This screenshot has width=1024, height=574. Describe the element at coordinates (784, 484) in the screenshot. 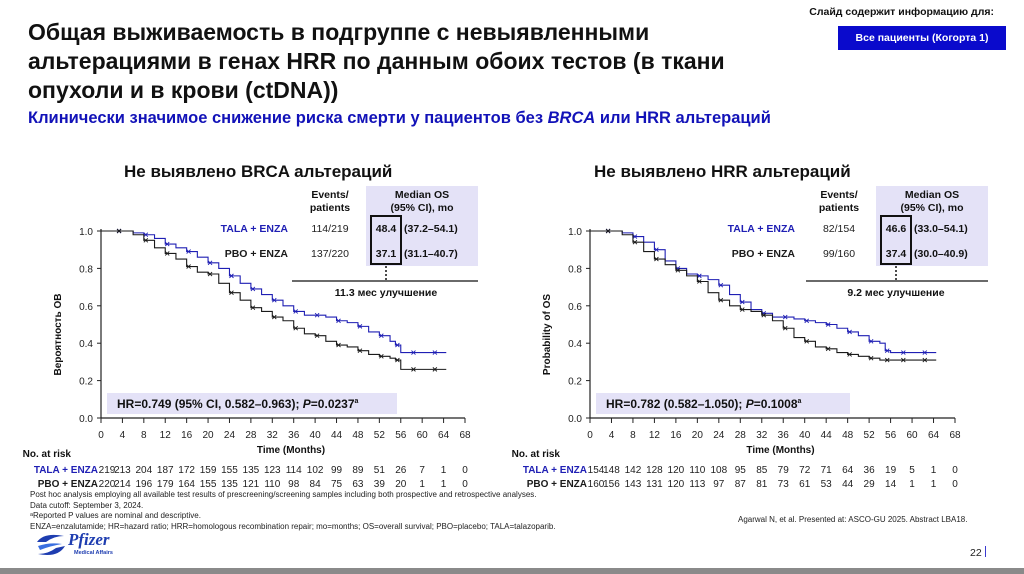

I see `at-risk-value: 73` at that location.